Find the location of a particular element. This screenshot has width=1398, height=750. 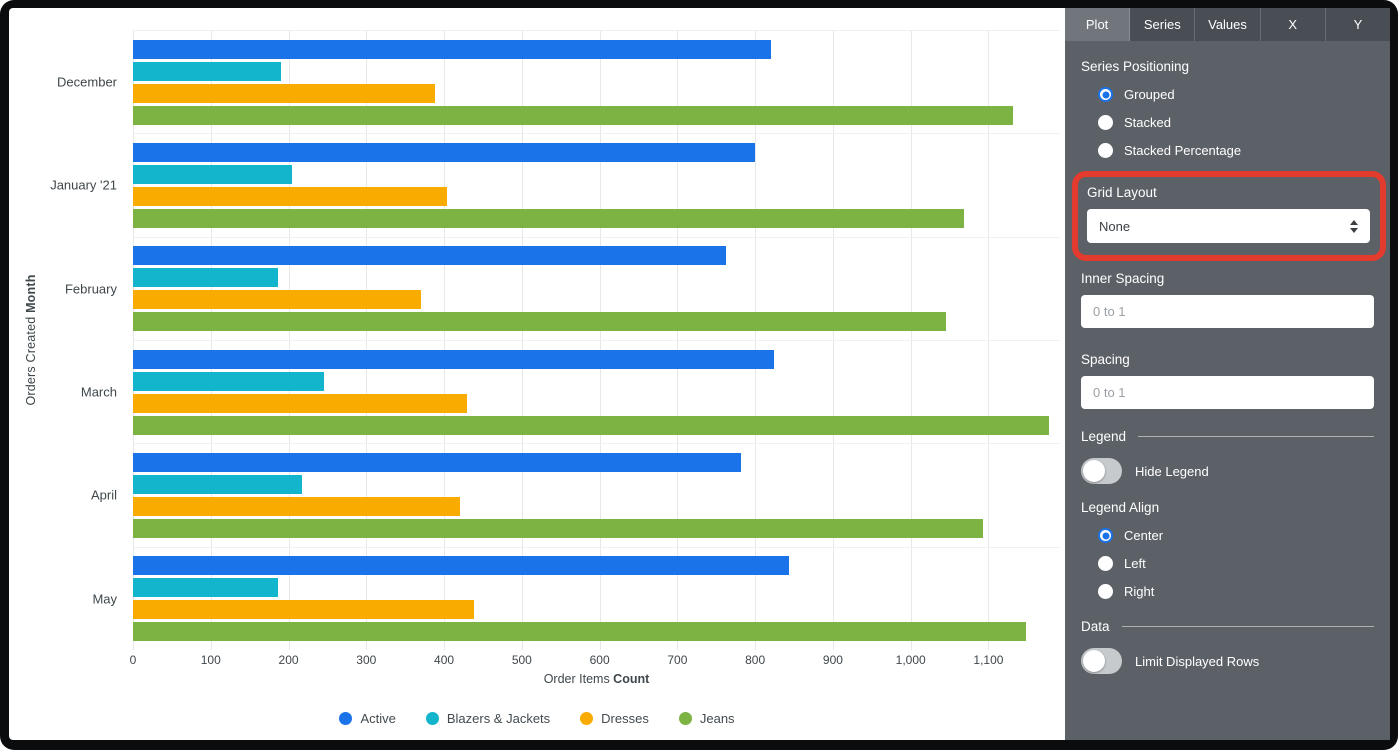

legend-align-label: Legend Align is located at coordinates (1120, 507).